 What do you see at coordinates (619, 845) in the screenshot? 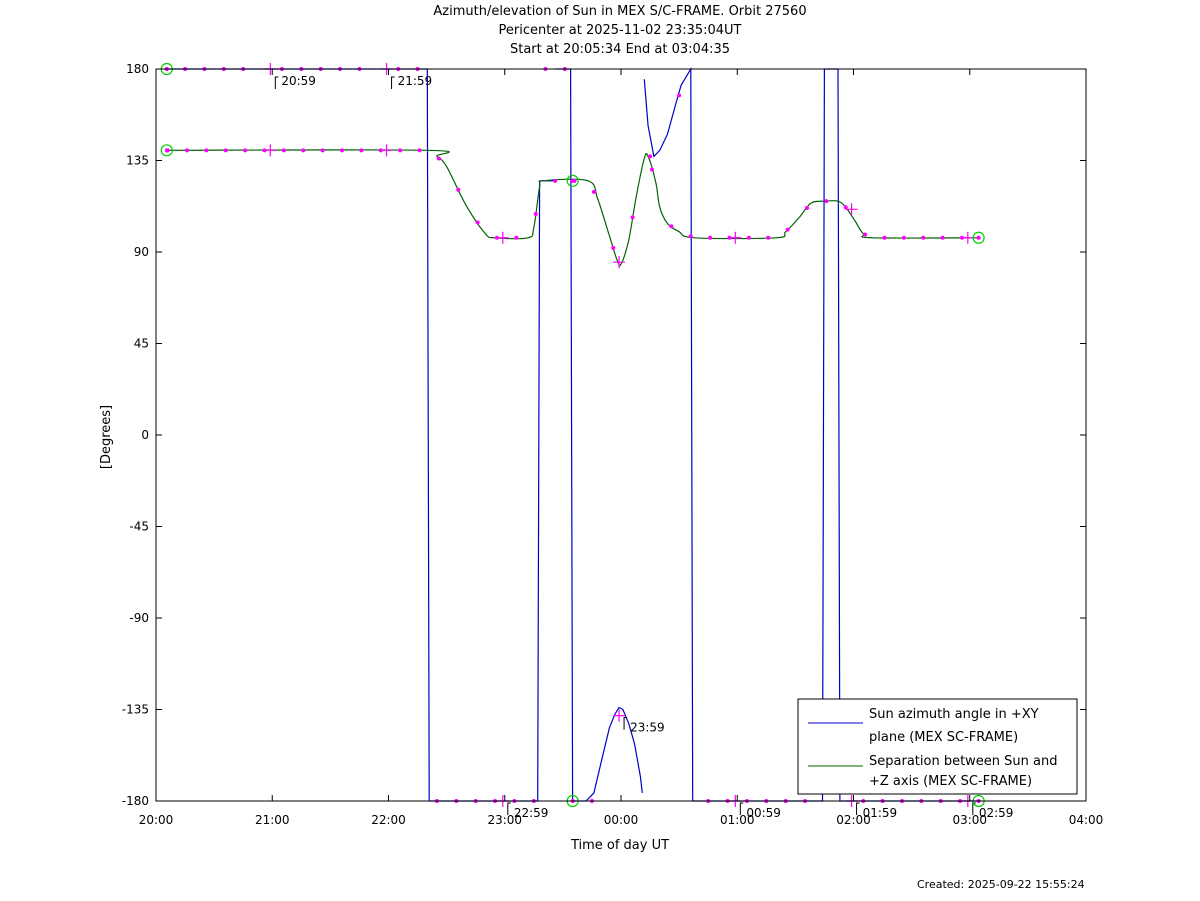
I see `x-axis-label: Time of day UT` at bounding box center [619, 845].